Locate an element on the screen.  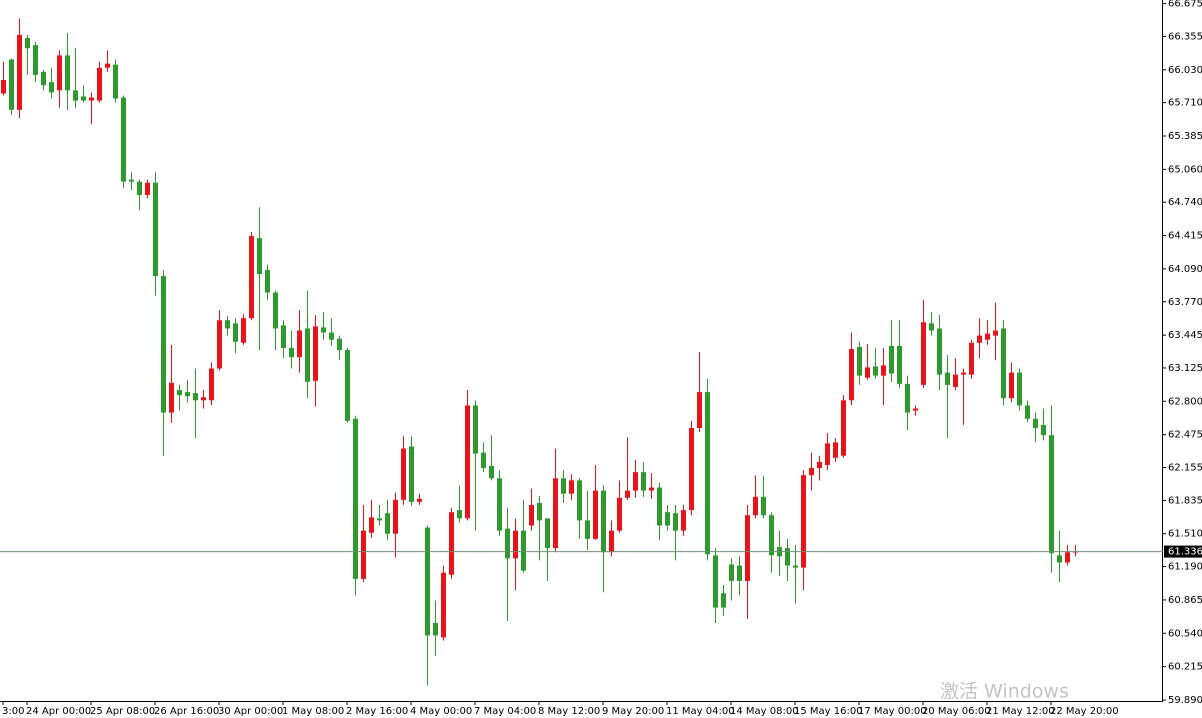
x-tick-label: 1 May 08:00 is located at coordinates (313, 711).